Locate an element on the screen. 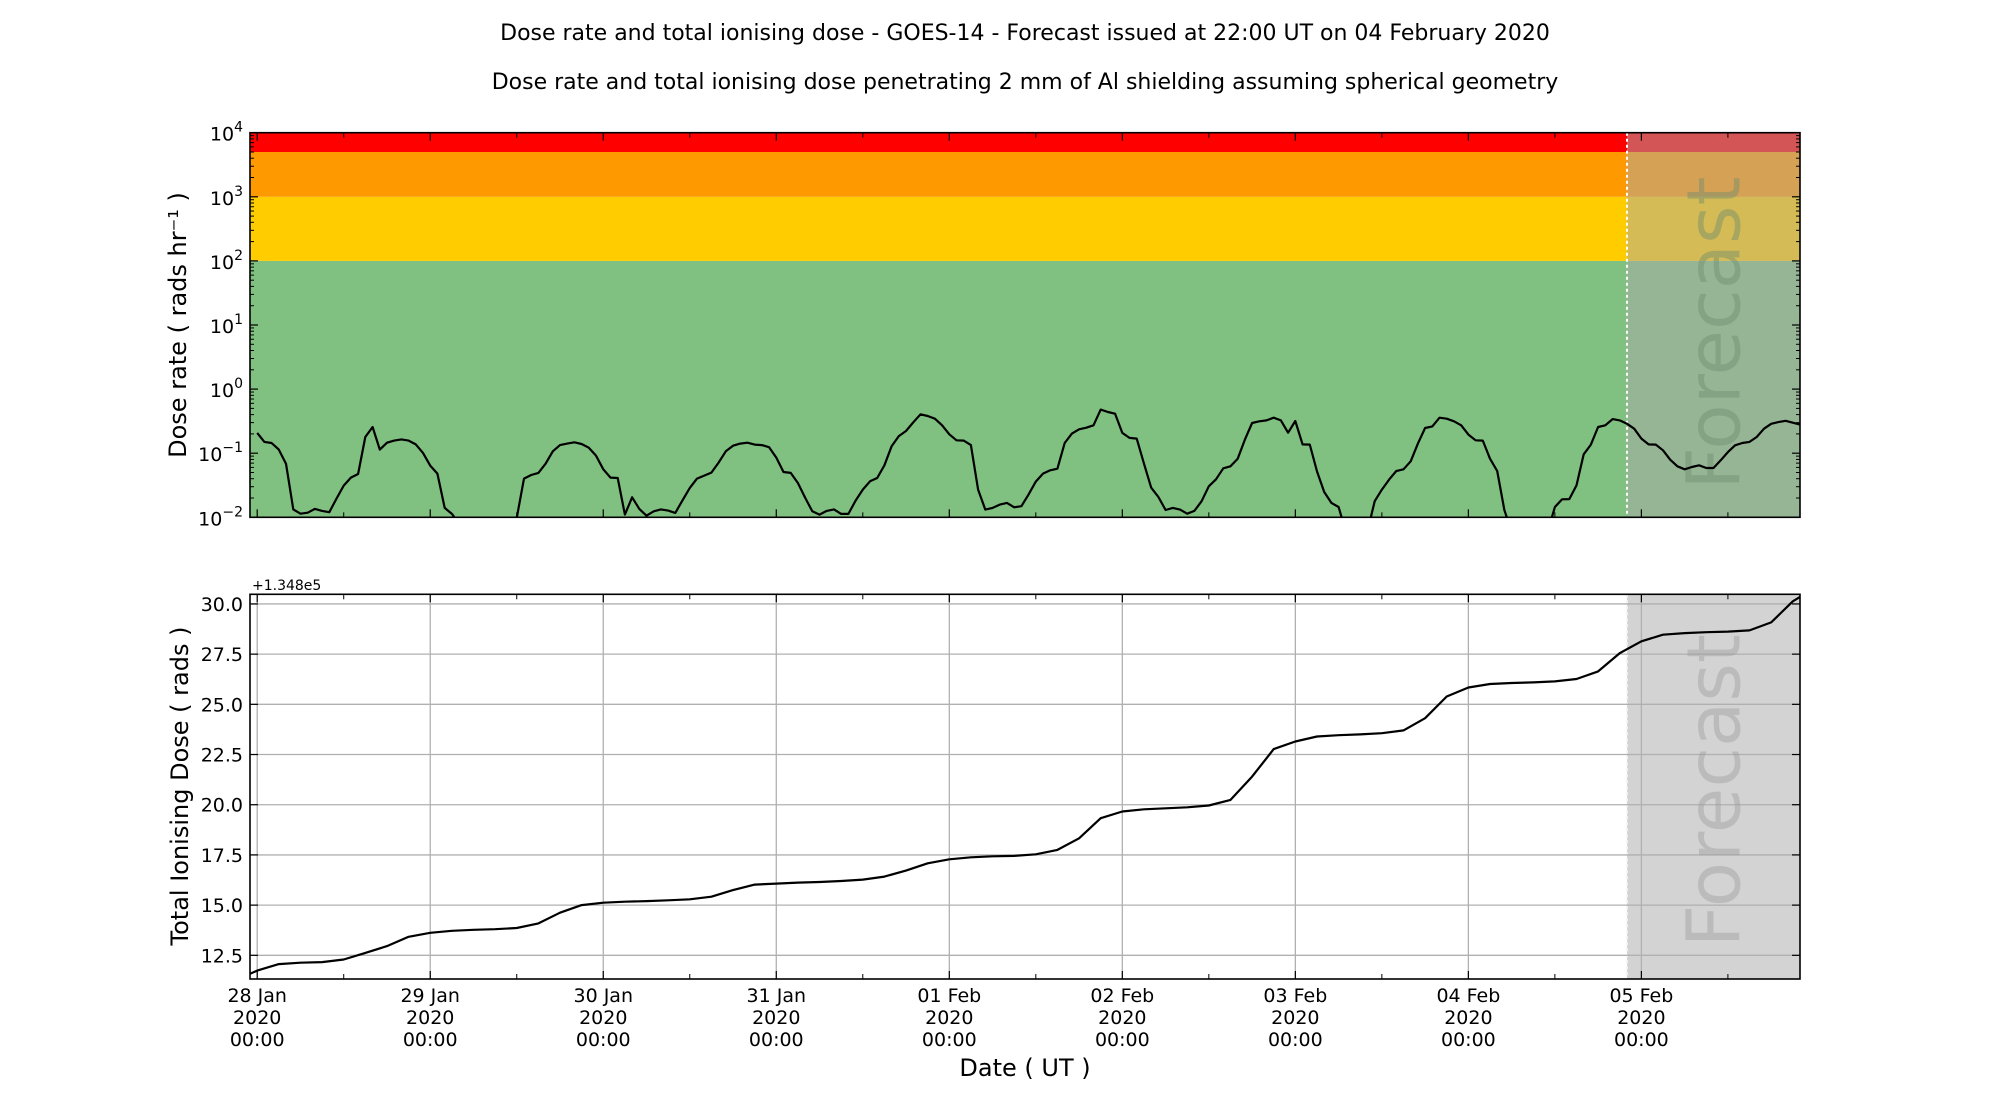  x-tick-label: 02 Feb 2020 00:00 is located at coordinates (1122, 1018).